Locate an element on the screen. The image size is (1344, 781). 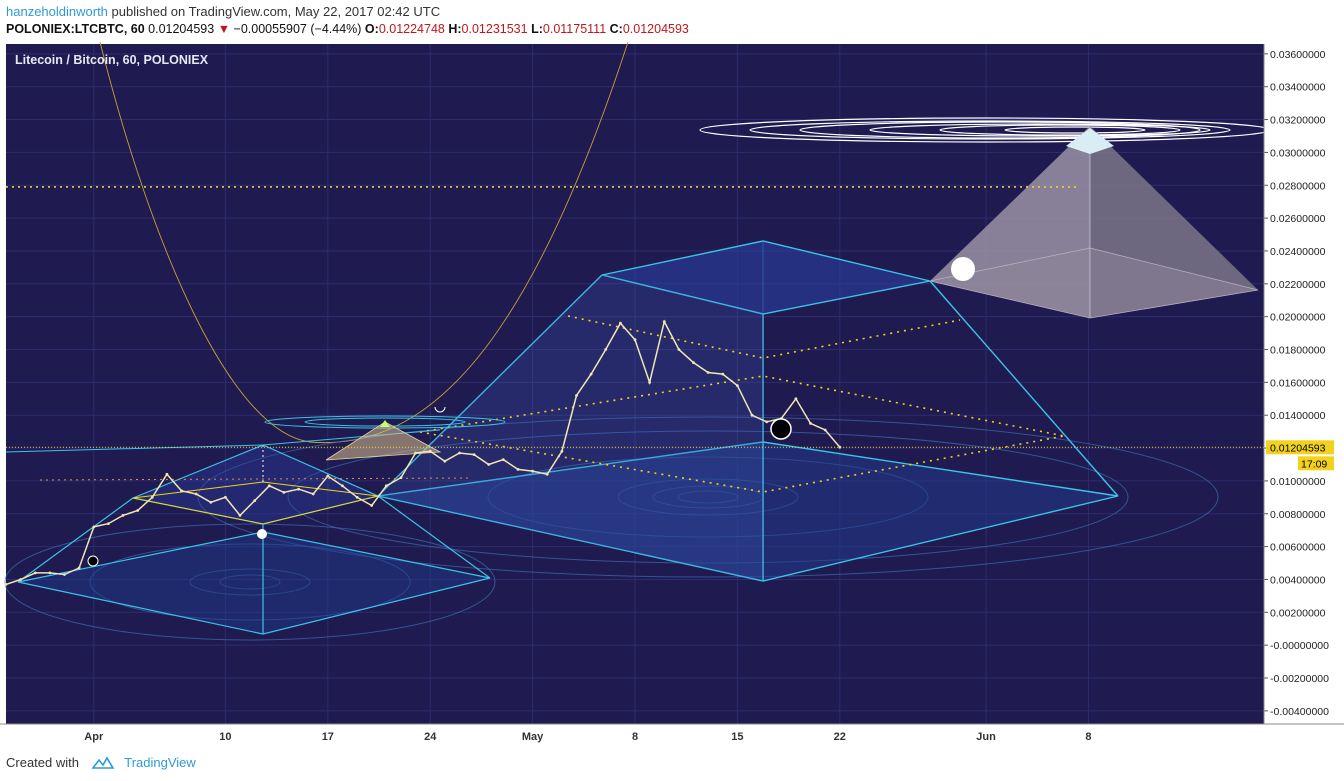
y-tick-label: 0.00800000 is located at coordinates (1298, 515).